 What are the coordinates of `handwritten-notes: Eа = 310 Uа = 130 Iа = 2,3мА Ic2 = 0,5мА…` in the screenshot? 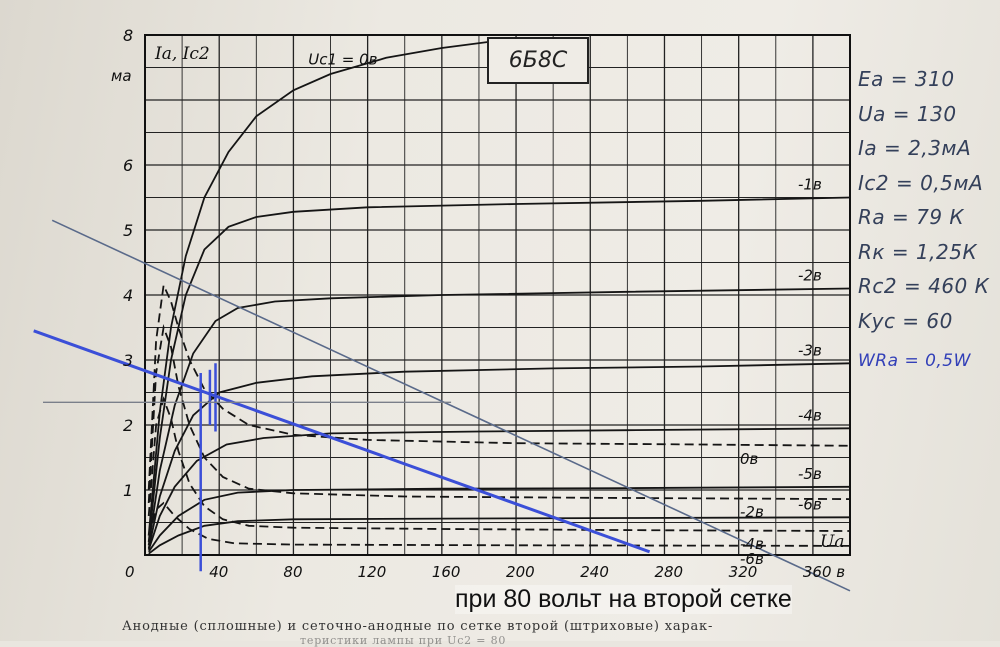 It's located at (928, 220).